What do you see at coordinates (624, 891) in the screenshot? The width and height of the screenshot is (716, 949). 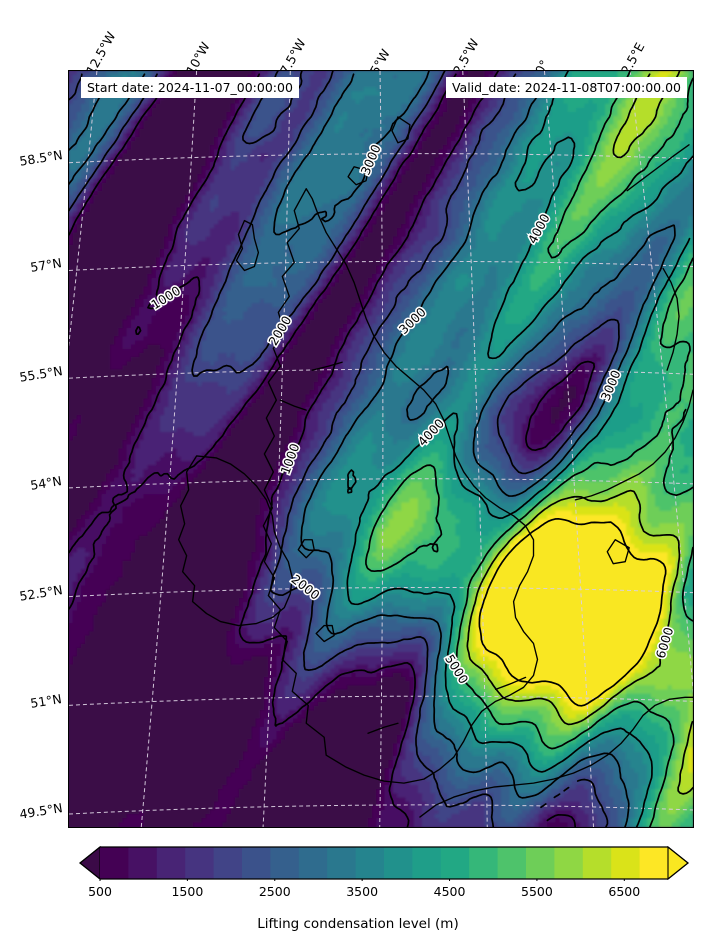 I see `colorbar-tick-6: 6500` at bounding box center [624, 891].